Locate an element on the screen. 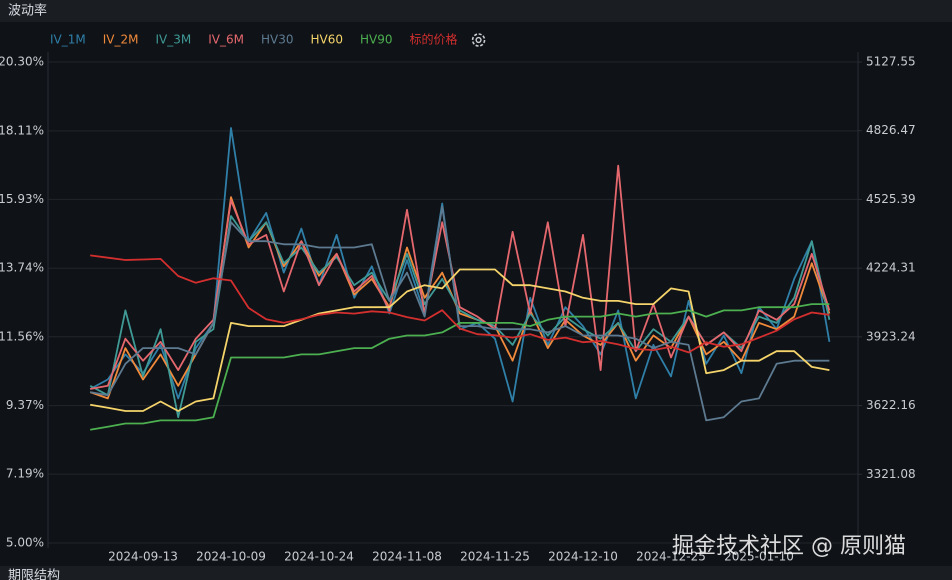 This screenshot has height=580, width=952. y2-tick-label: 5127.55 is located at coordinates (891, 62).